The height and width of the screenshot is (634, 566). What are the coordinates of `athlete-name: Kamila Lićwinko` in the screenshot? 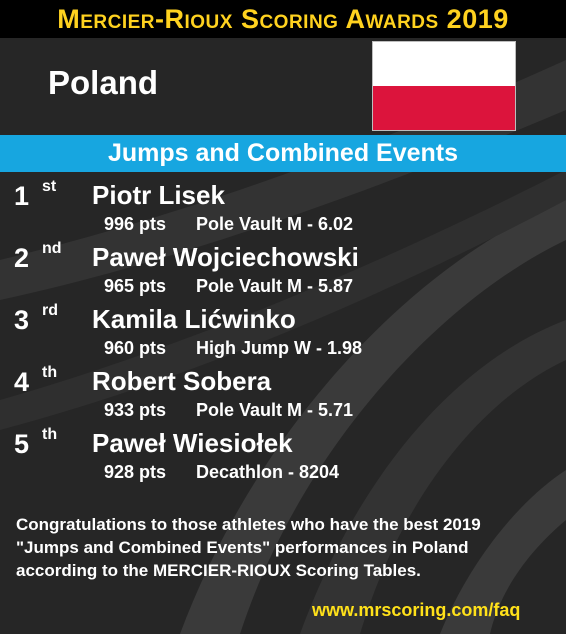 It's located at (194, 319).